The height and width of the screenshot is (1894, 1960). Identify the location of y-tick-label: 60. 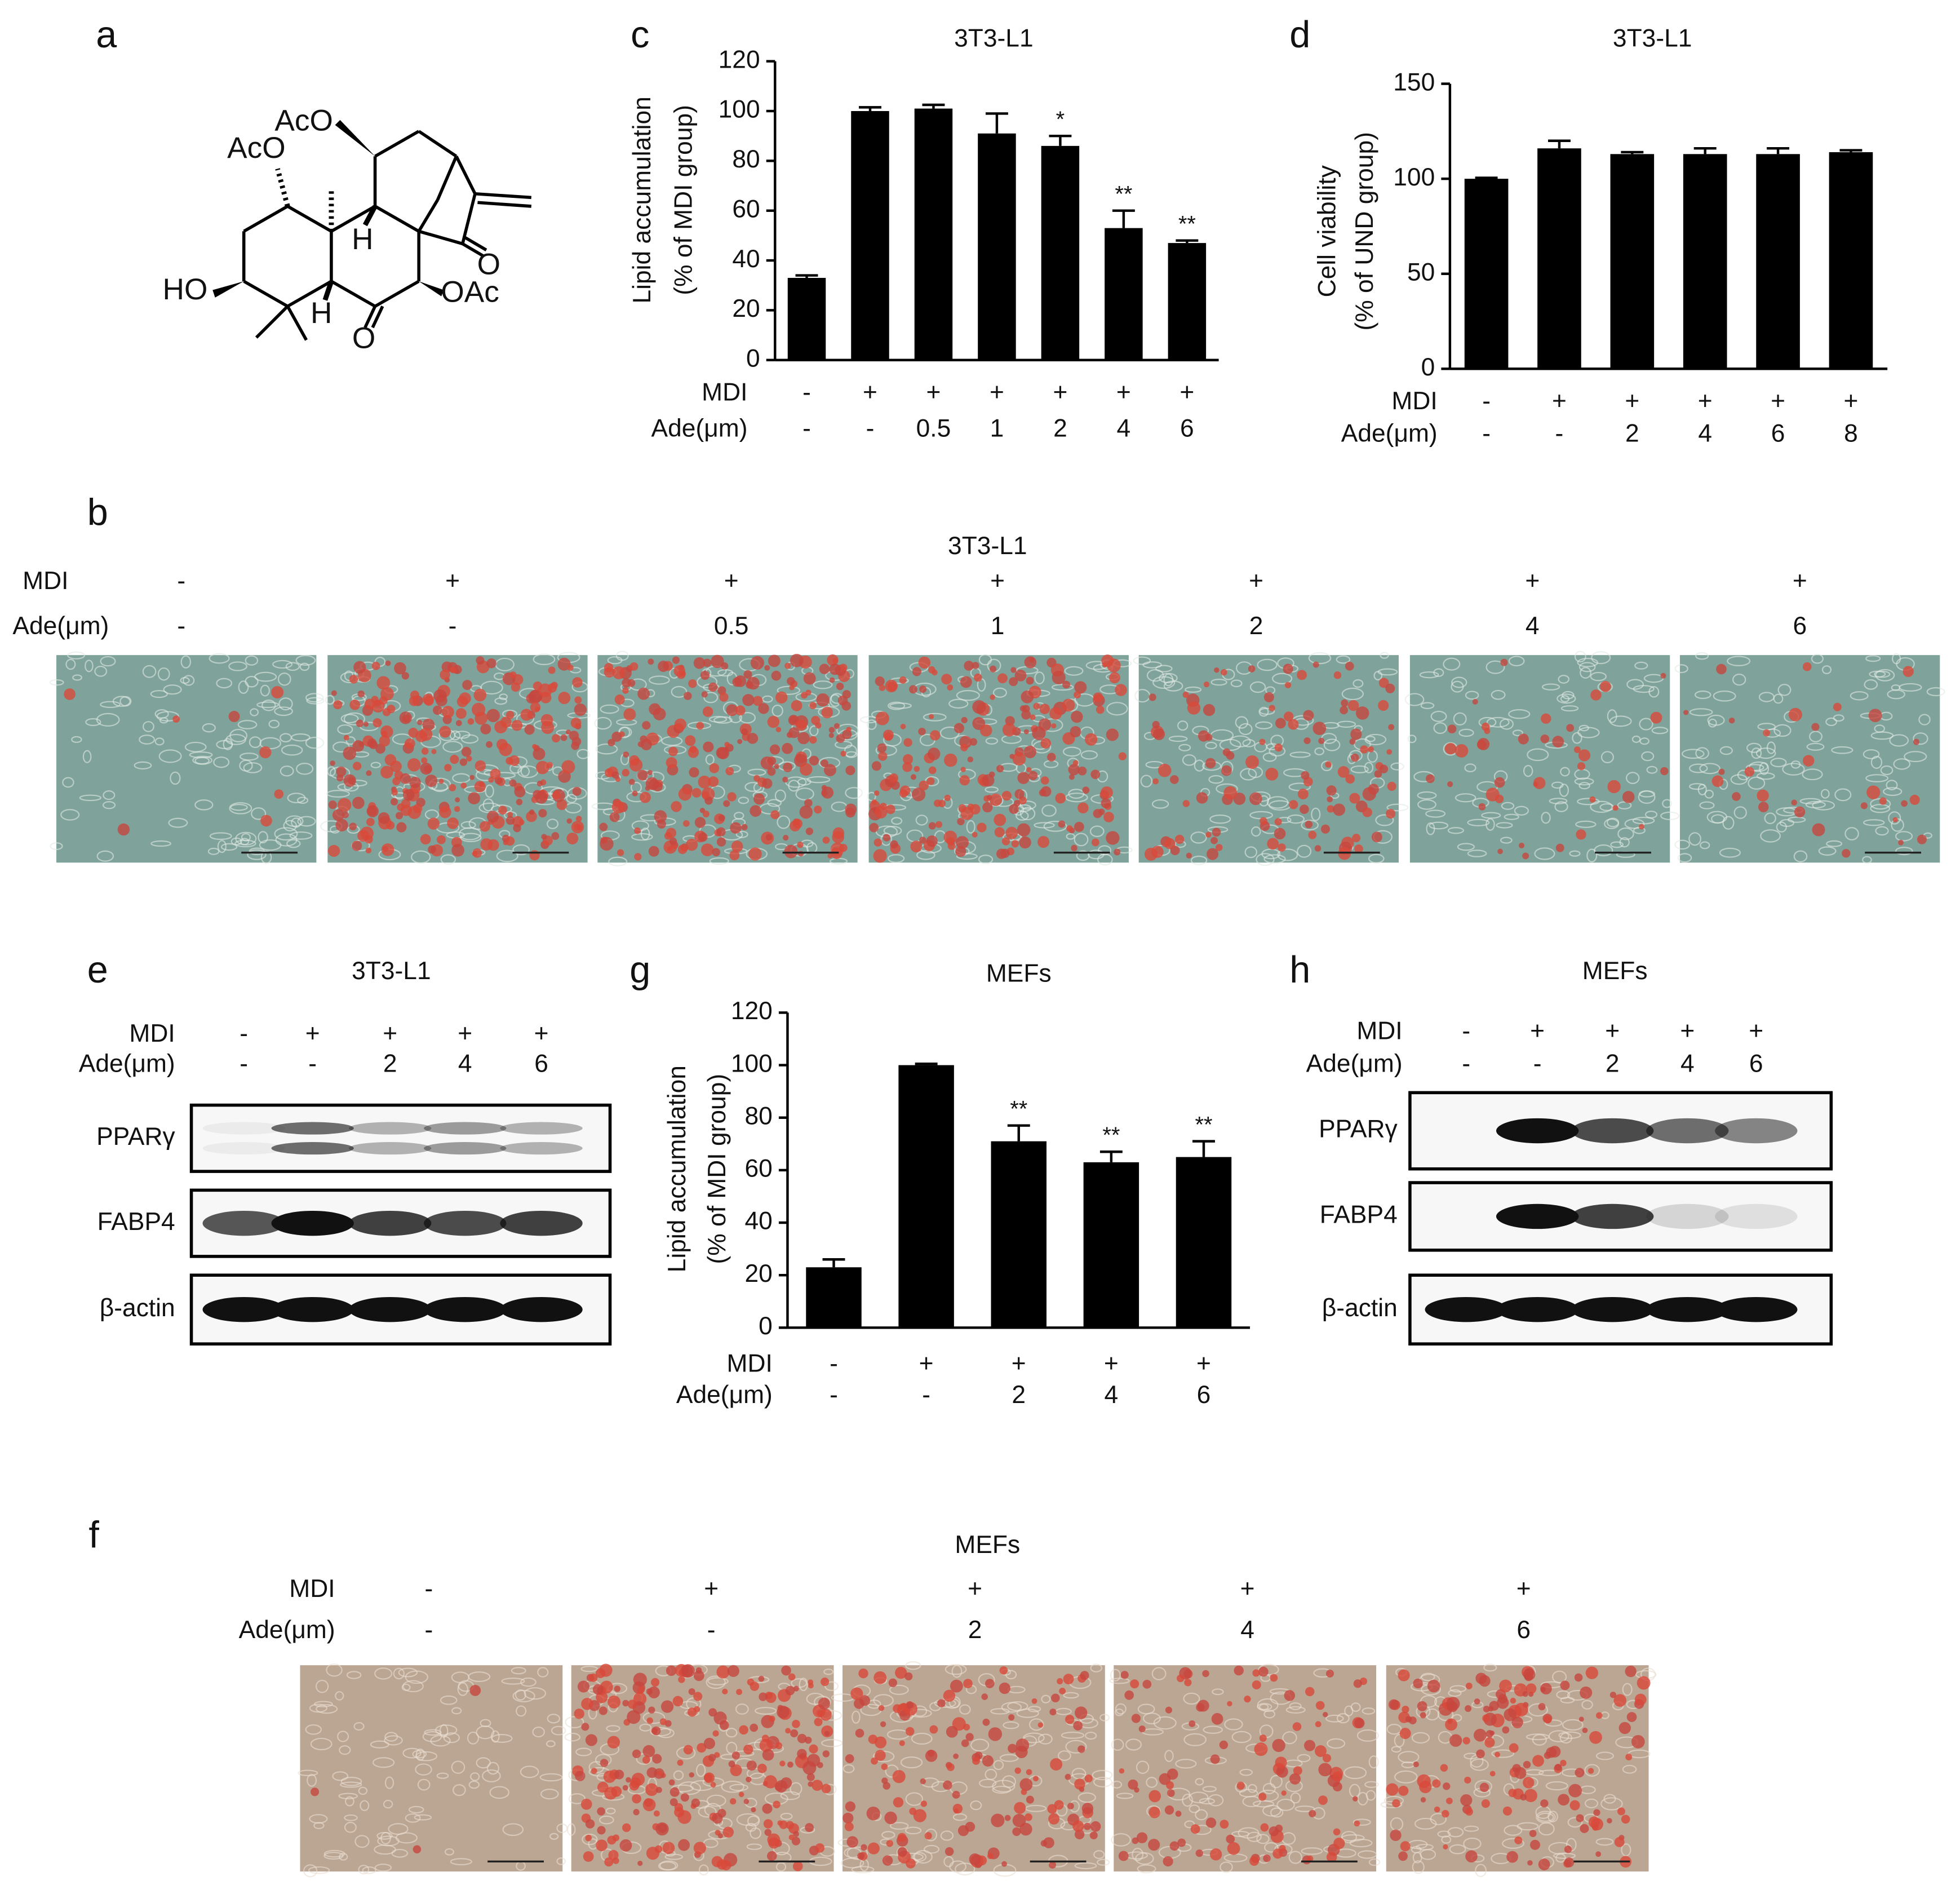
(746, 209).